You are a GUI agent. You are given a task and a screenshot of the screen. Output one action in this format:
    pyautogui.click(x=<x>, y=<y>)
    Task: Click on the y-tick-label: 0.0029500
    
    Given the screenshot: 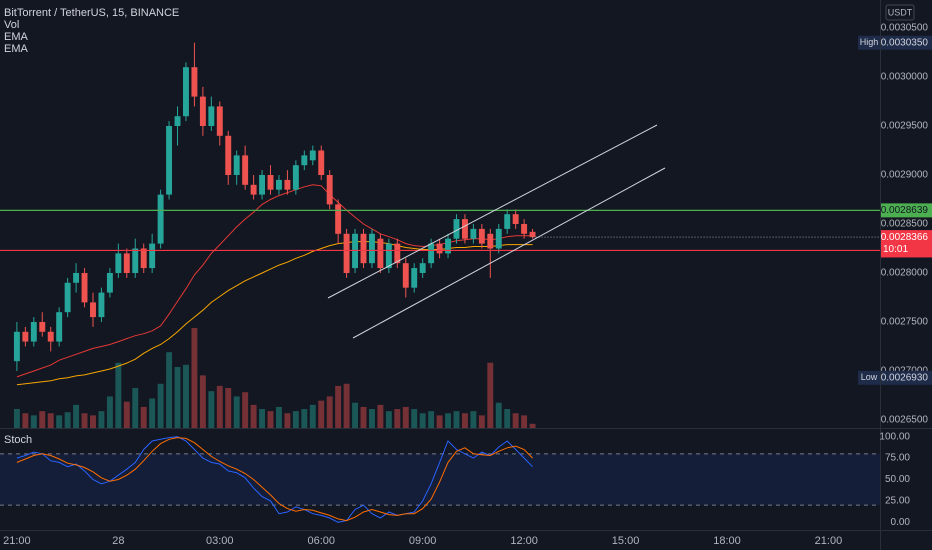 What is the action you would take?
    pyautogui.click(x=905, y=126)
    